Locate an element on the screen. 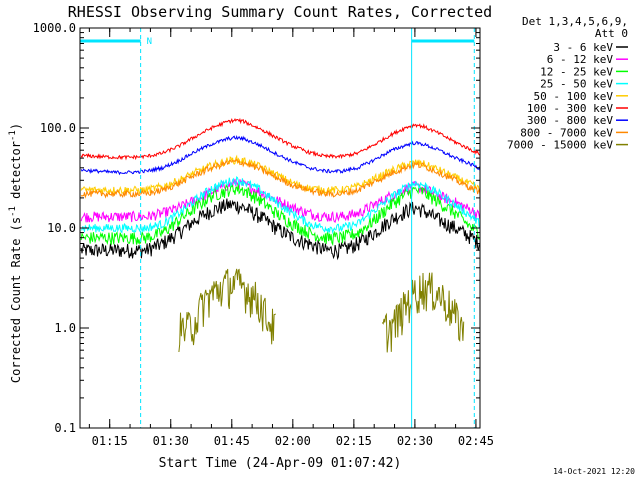  series-line-300-800-kev is located at coordinates (280, 155).